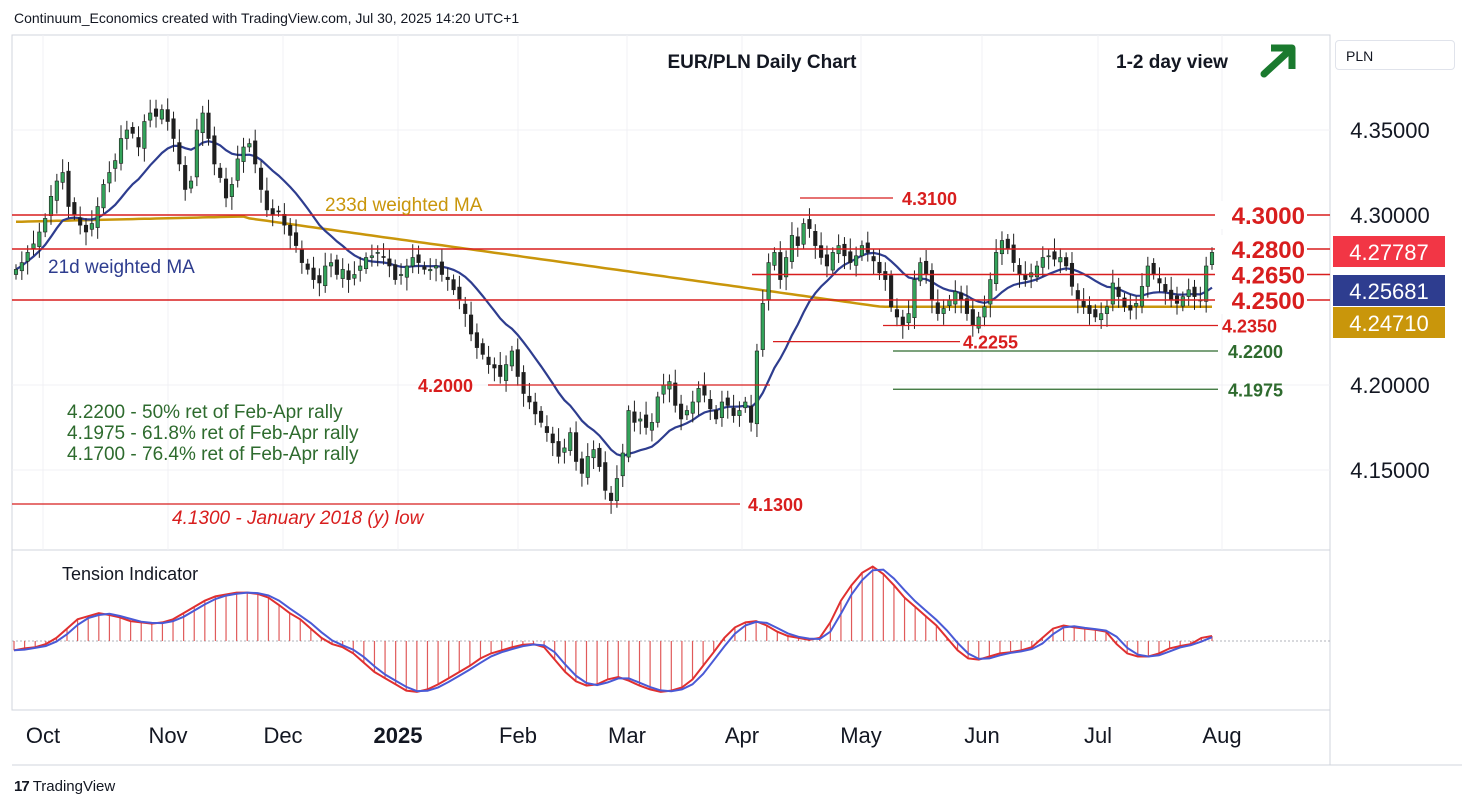  Describe the element at coordinates (1395, 55) in the screenshot. I see `currency-scale-button: PLN` at that location.